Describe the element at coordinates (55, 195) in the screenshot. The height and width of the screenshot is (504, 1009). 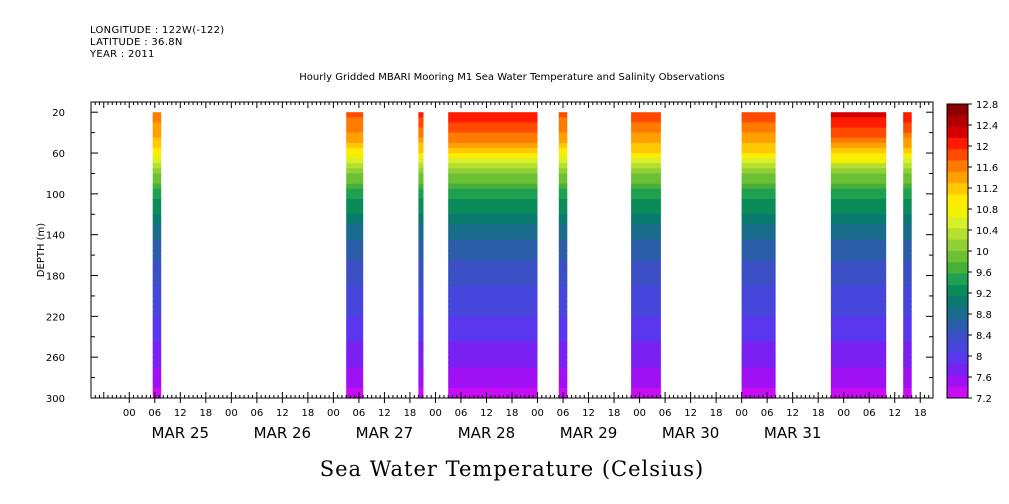
I see `y-tick-label: 100` at that location.